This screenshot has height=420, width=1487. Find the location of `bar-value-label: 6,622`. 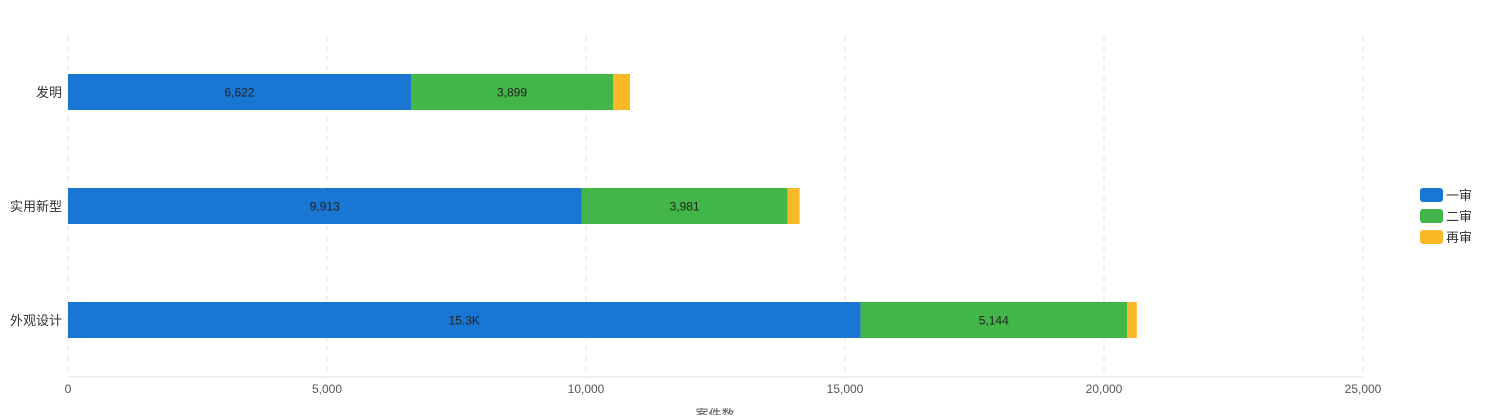

bar-value-label: 6,622 is located at coordinates (239, 93).